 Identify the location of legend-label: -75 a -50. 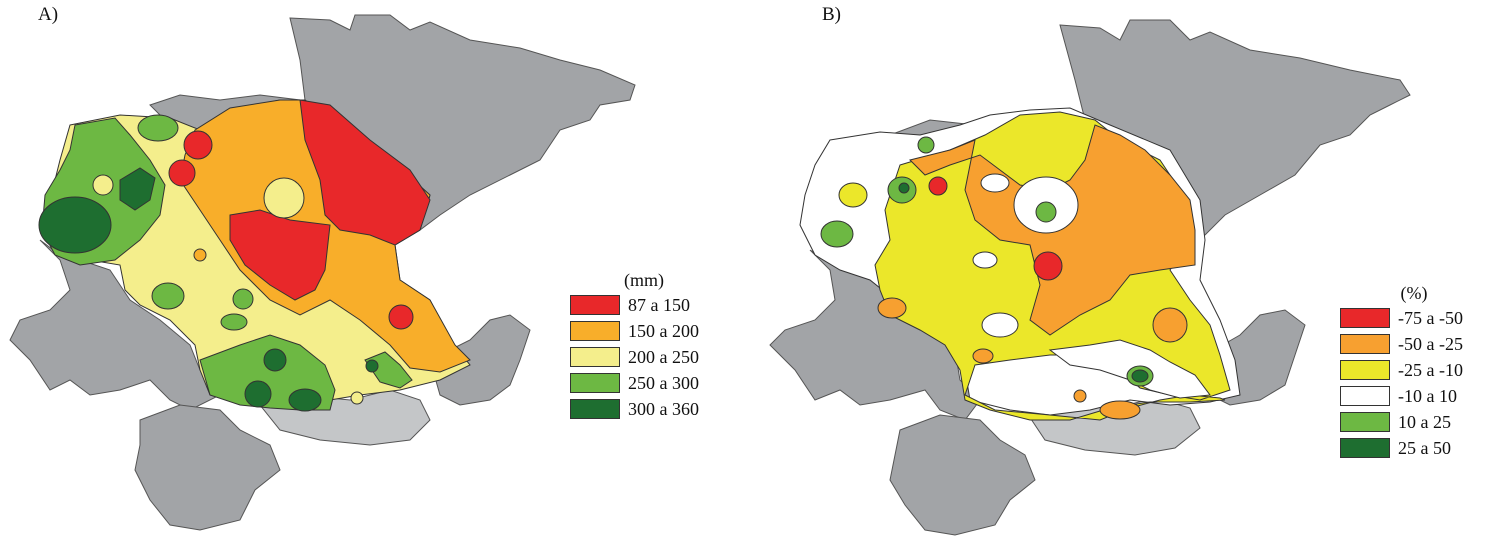
(1430, 317).